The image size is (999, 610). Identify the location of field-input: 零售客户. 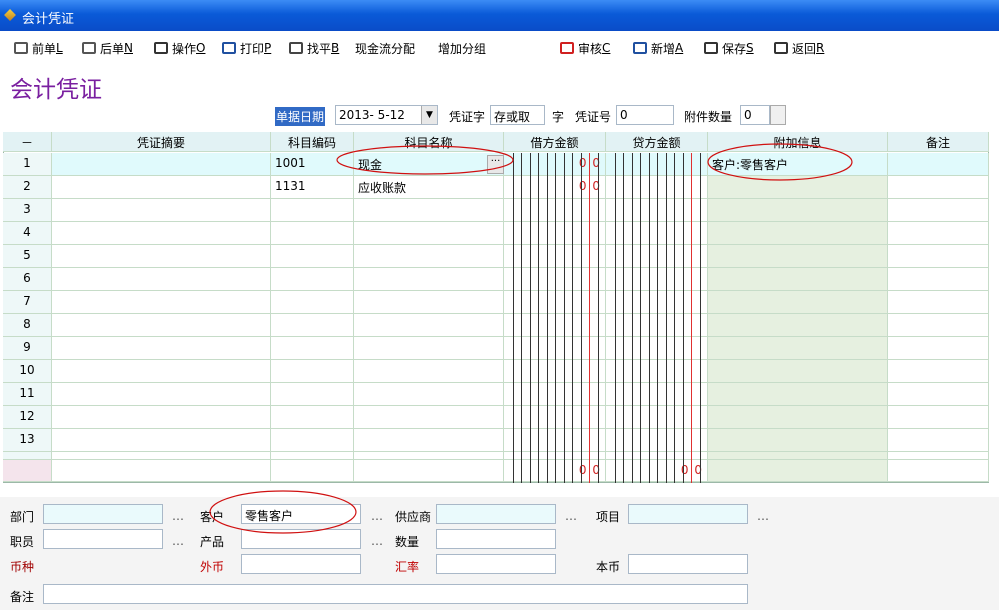
(301, 514).